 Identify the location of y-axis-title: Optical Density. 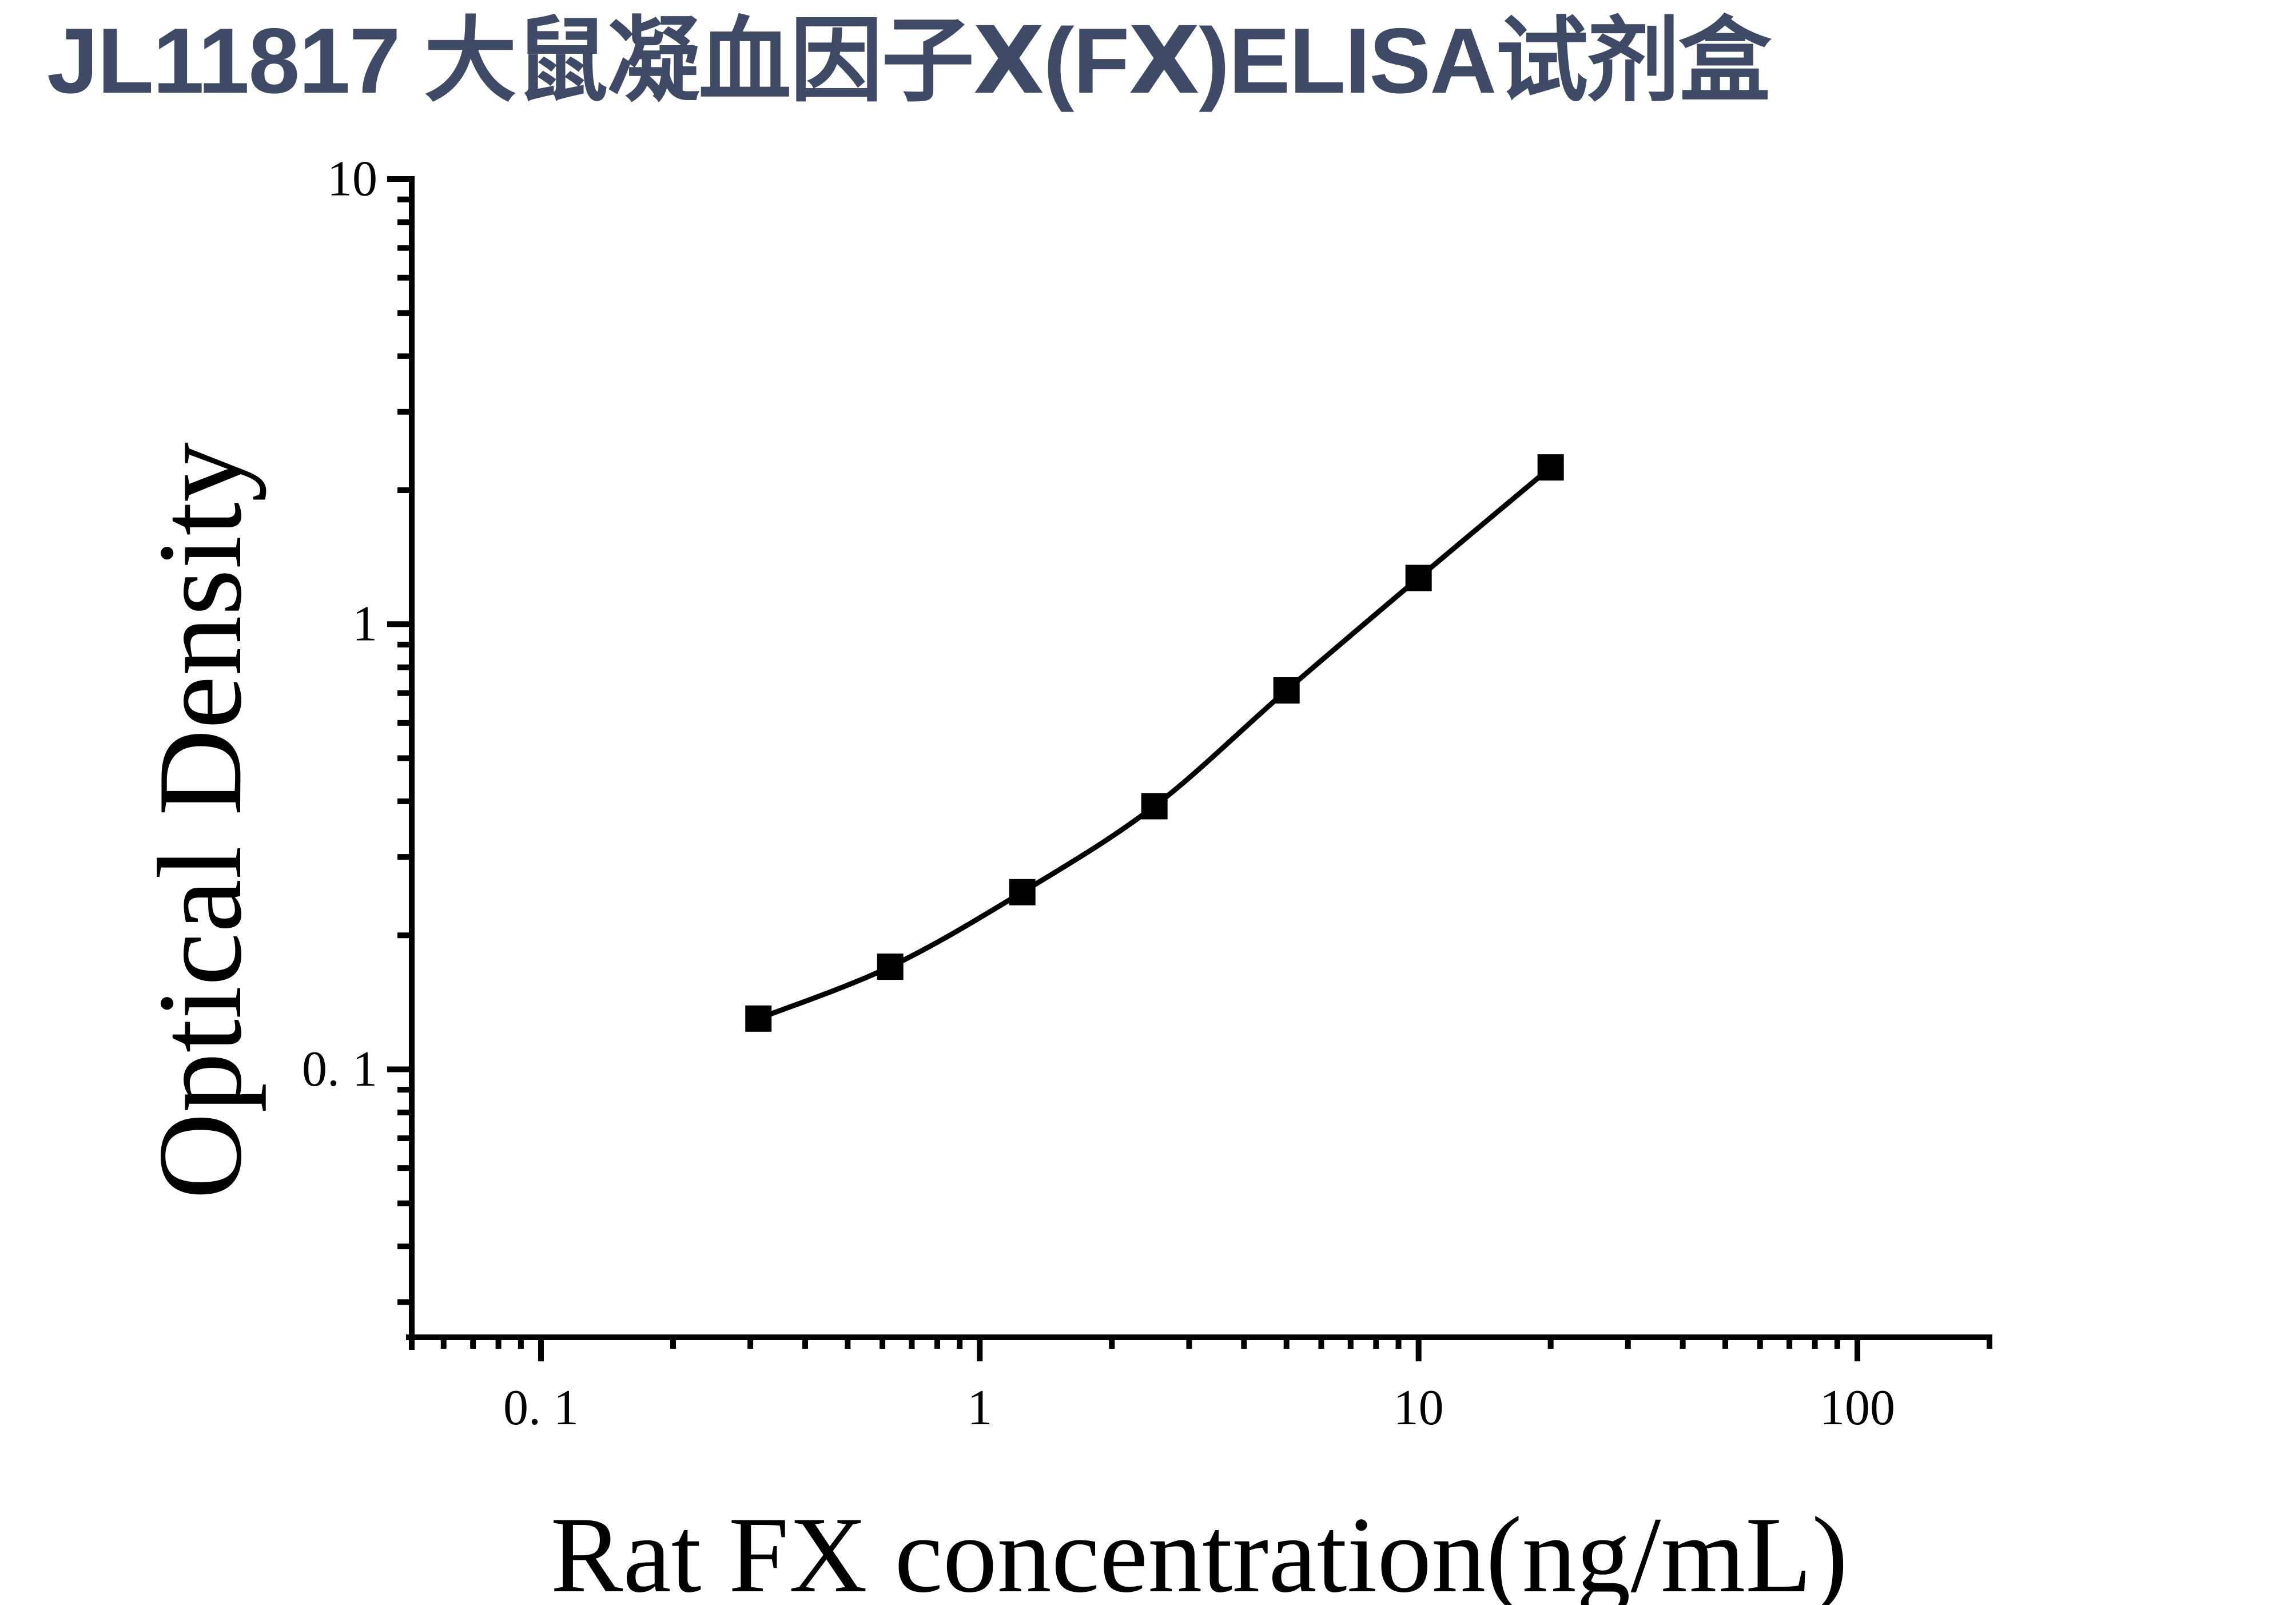
(200, 820).